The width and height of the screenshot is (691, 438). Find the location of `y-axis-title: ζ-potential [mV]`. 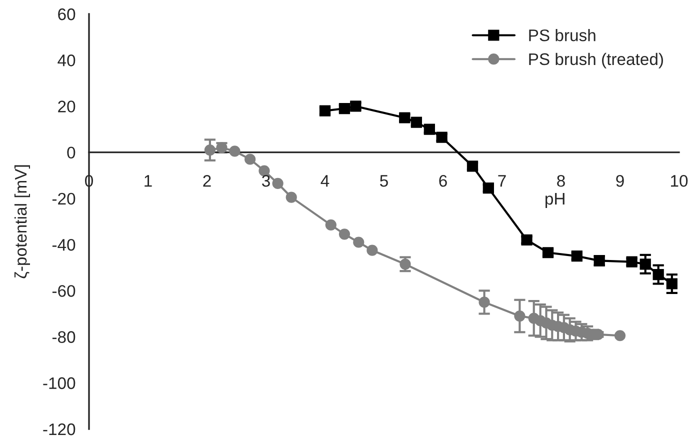

y-axis-title: ζ-potential [mV] is located at coordinates (22, 221).